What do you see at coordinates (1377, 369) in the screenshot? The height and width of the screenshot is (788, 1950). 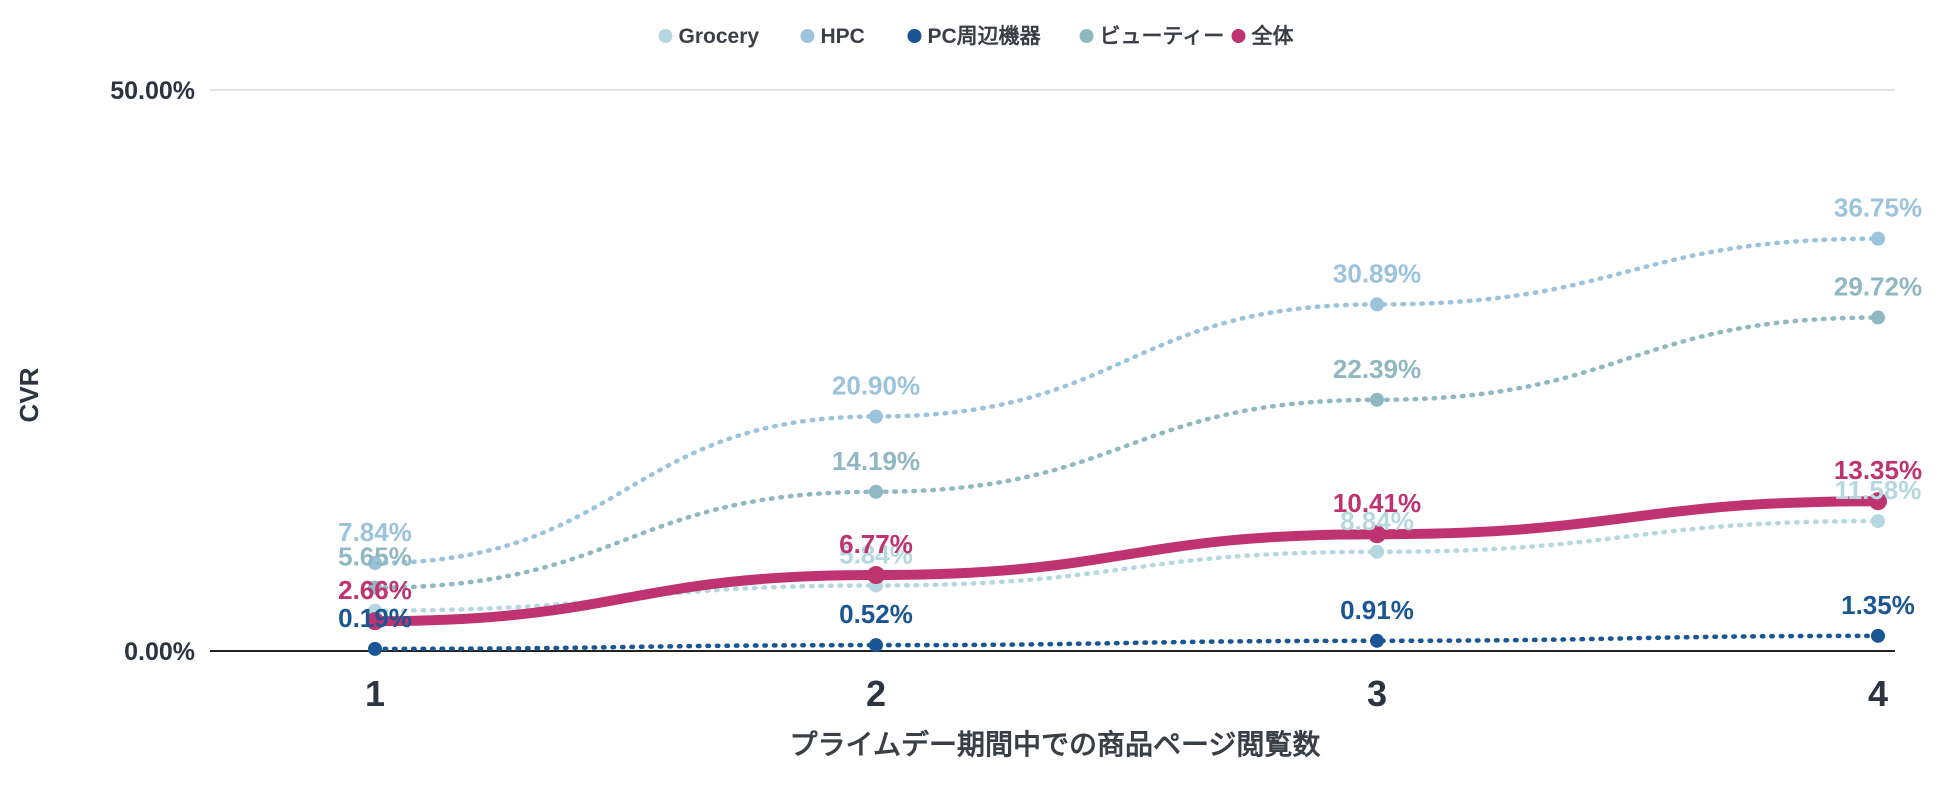 I see `data-label: 22.39%` at bounding box center [1377, 369].